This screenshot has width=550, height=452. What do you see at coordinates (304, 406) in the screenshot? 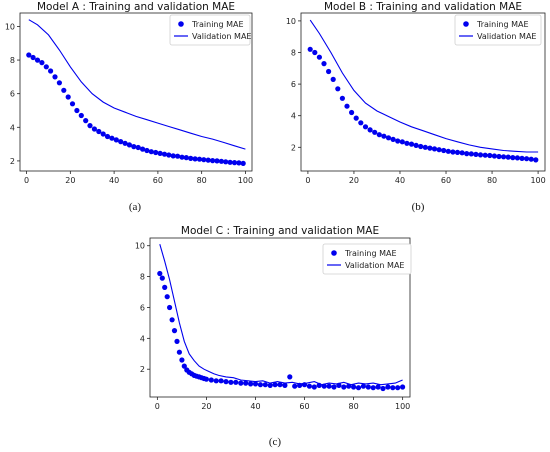
I see `x-tick-label: 60` at bounding box center [304, 406].